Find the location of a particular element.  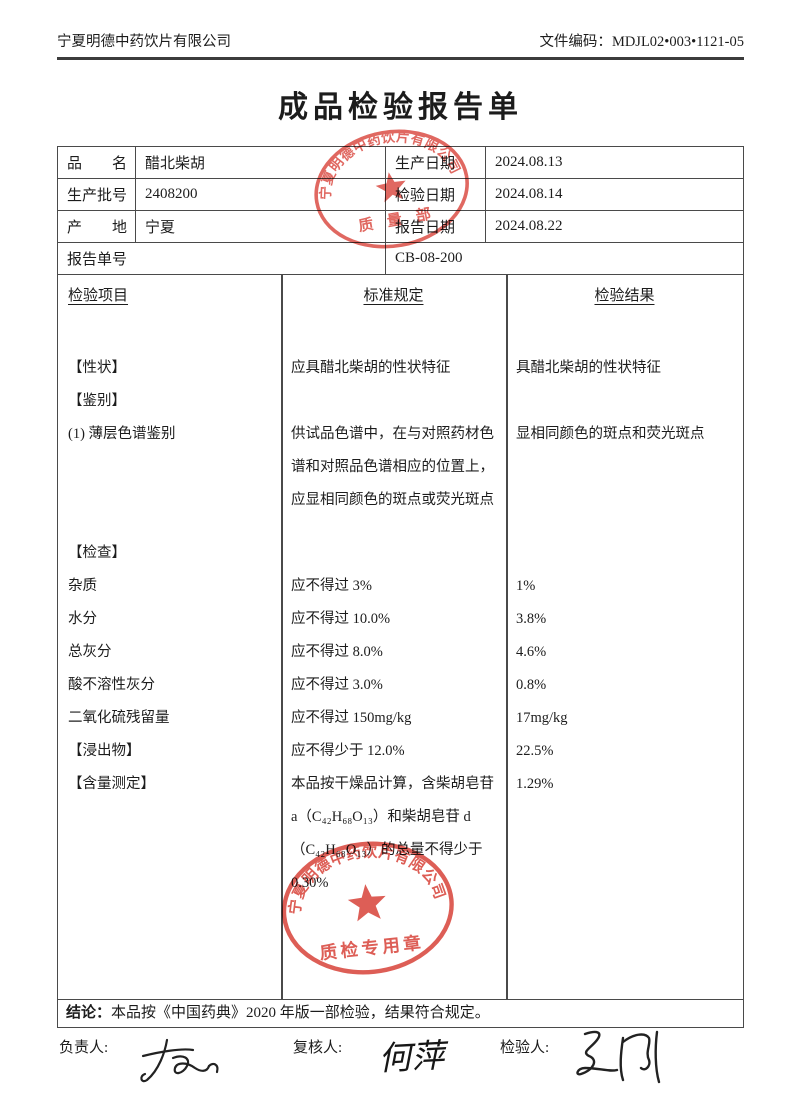

item-cell: 【性状】 is located at coordinates (97, 367).